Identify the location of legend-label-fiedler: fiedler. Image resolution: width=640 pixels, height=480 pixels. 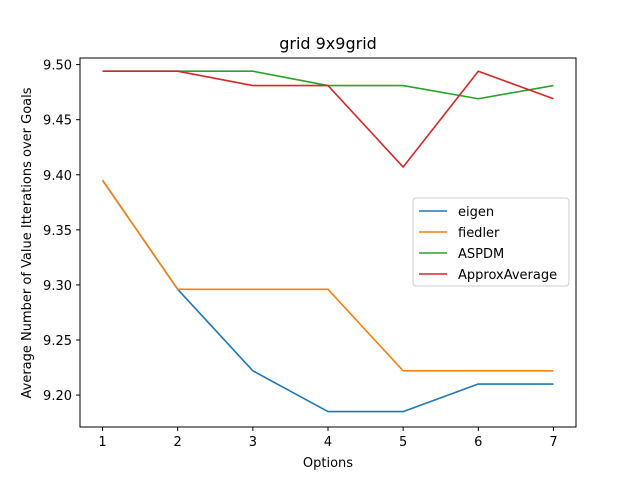
(479, 233).